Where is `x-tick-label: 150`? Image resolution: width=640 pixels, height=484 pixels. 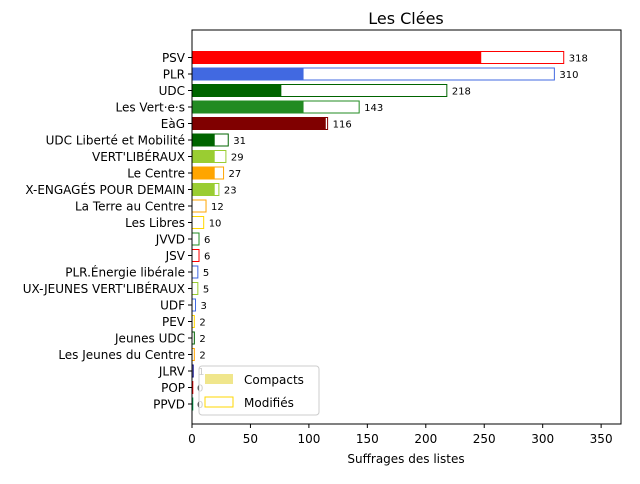 x-tick-label: 150 is located at coordinates (367, 439).